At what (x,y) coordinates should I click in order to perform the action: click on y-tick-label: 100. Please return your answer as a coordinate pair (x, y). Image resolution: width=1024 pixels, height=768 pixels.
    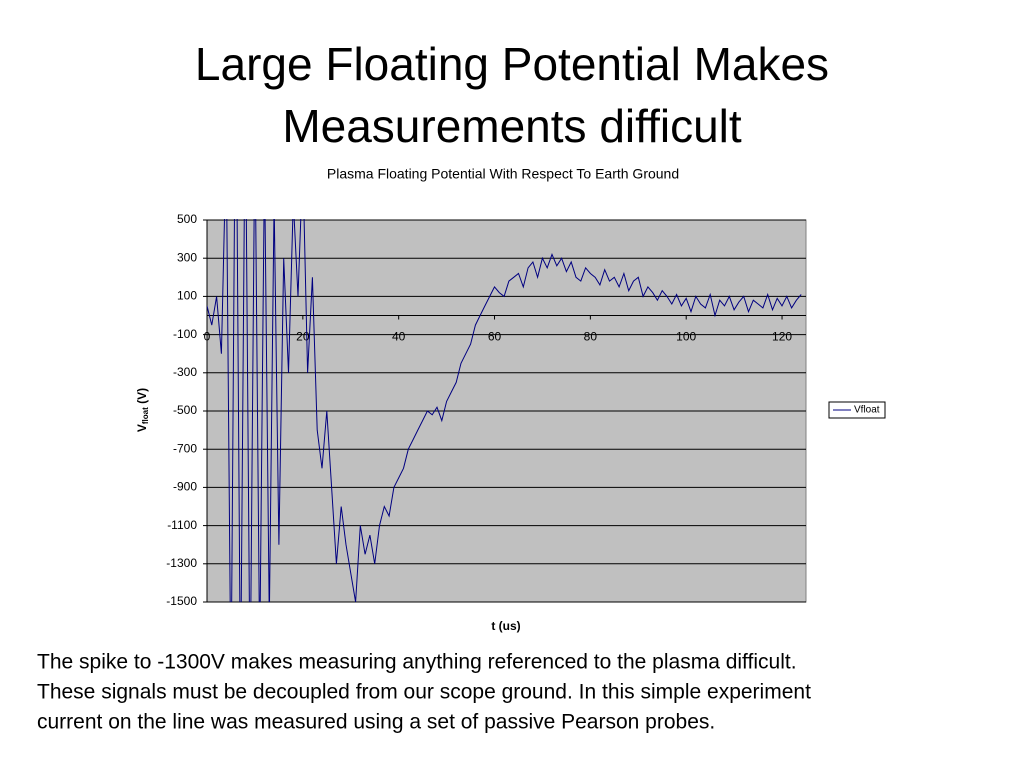
    Looking at the image, I should click on (187, 296).